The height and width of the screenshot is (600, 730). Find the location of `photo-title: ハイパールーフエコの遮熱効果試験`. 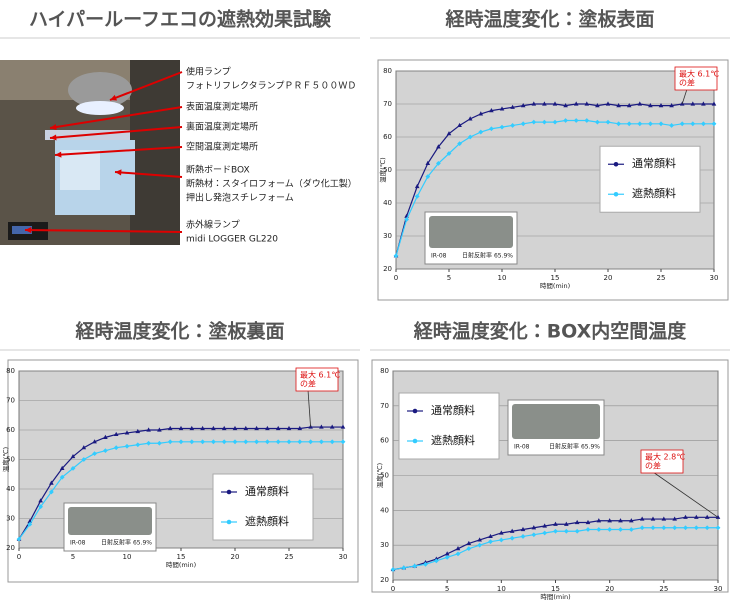

photo-title: ハイパールーフエコの遮熱効果試験 is located at coordinates (180, 19).